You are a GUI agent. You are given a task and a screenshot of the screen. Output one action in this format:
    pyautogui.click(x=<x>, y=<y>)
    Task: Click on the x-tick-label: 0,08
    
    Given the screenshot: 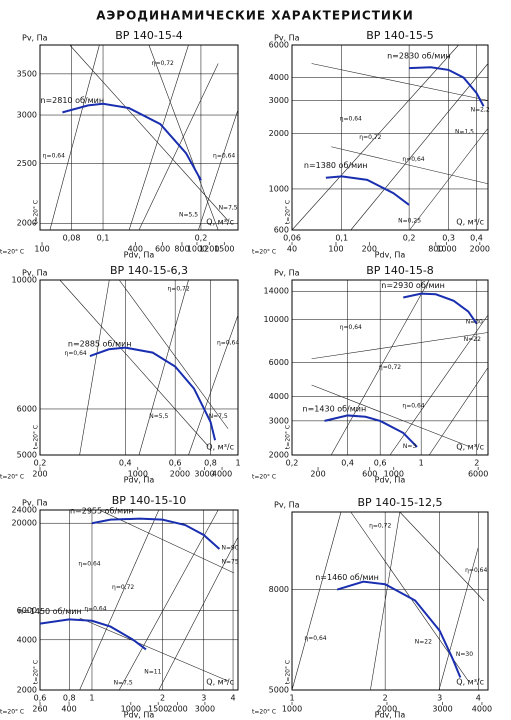 What is the action you would take?
    pyautogui.click(x=72, y=238)
    